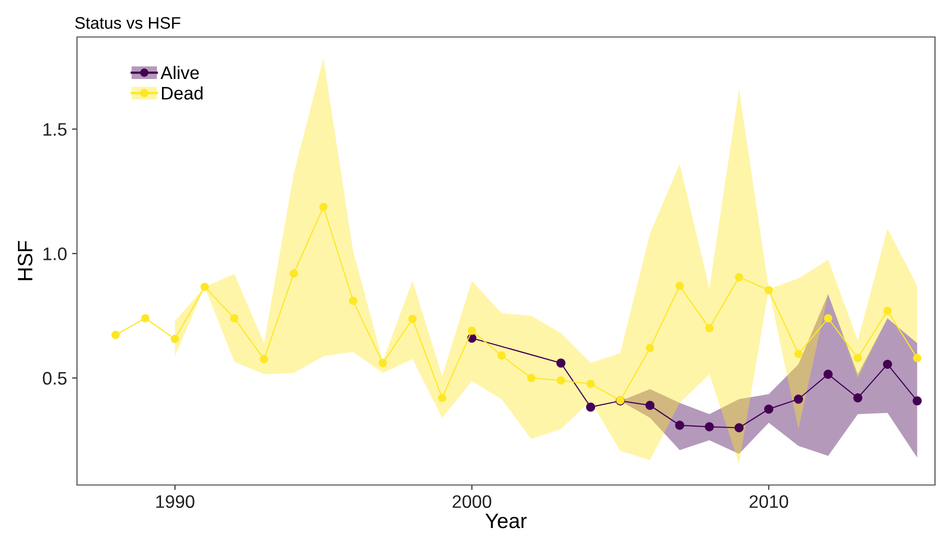 The image size is (949, 538). I want to click on chart-title: Status vs HSF, so click(127, 23).